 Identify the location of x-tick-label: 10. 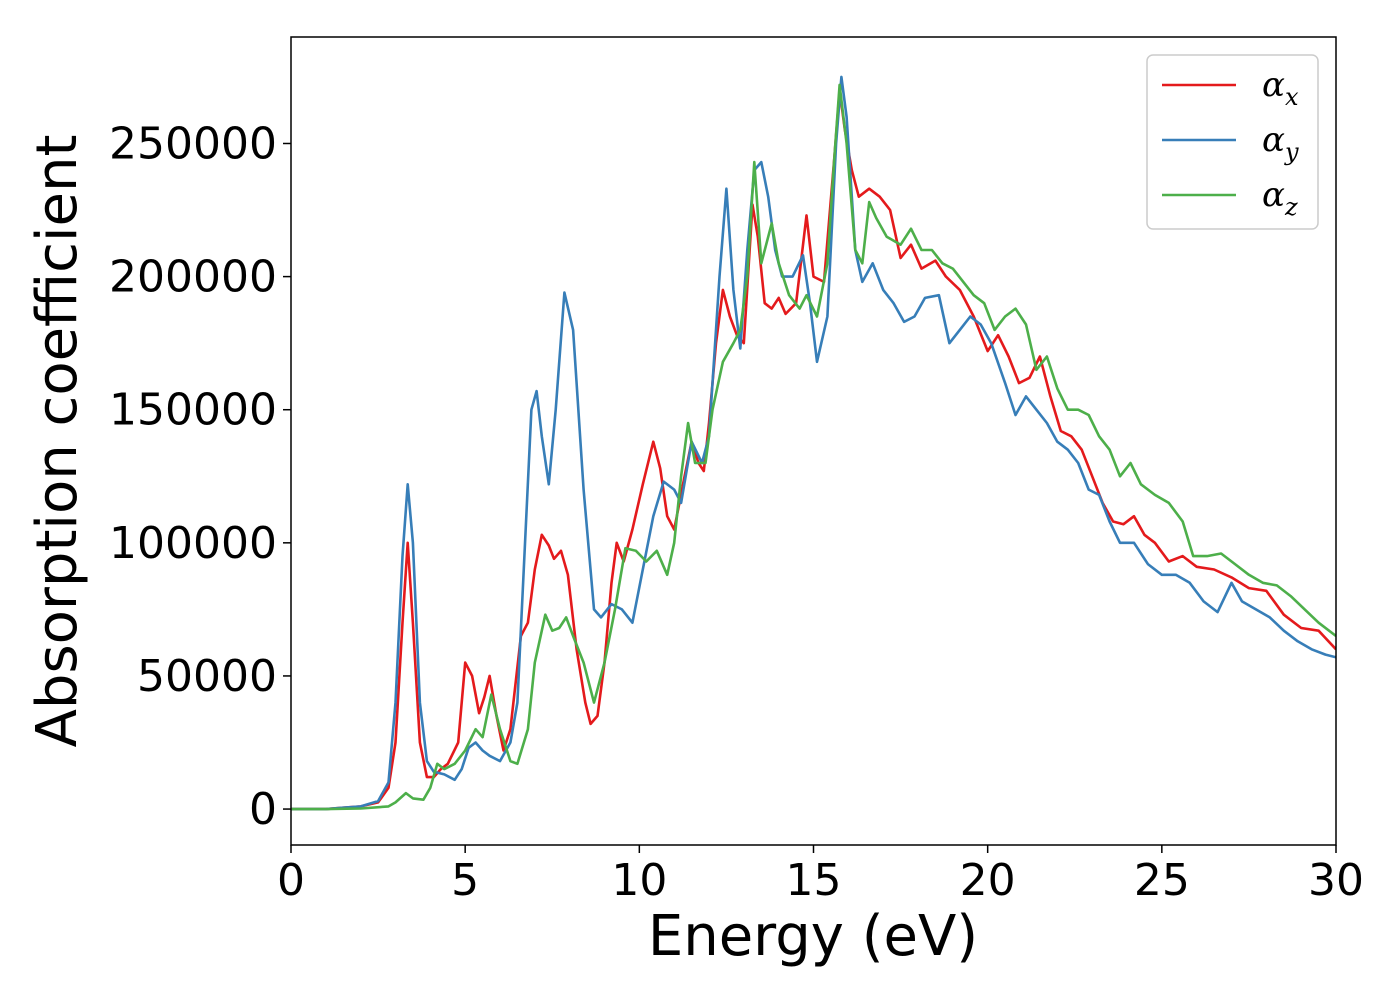
(639, 880).